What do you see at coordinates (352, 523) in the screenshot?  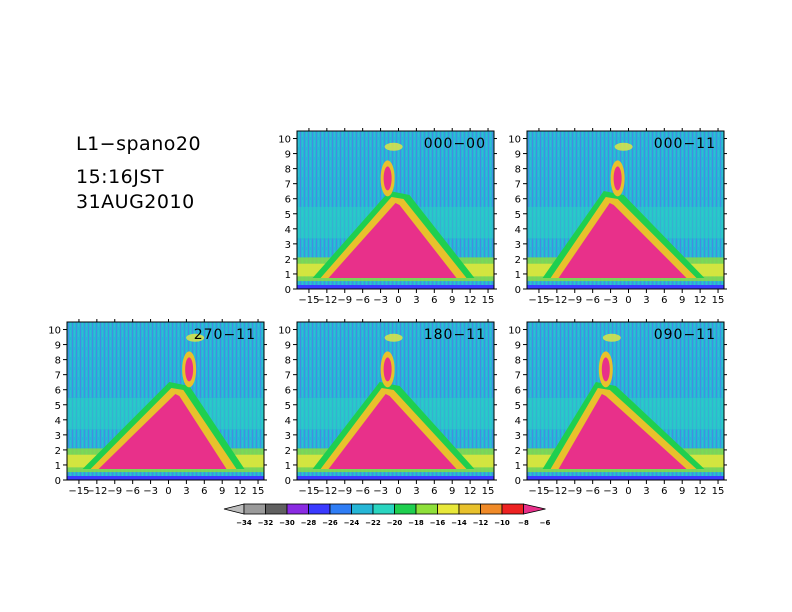 I see `colorbar-label: −24` at bounding box center [352, 523].